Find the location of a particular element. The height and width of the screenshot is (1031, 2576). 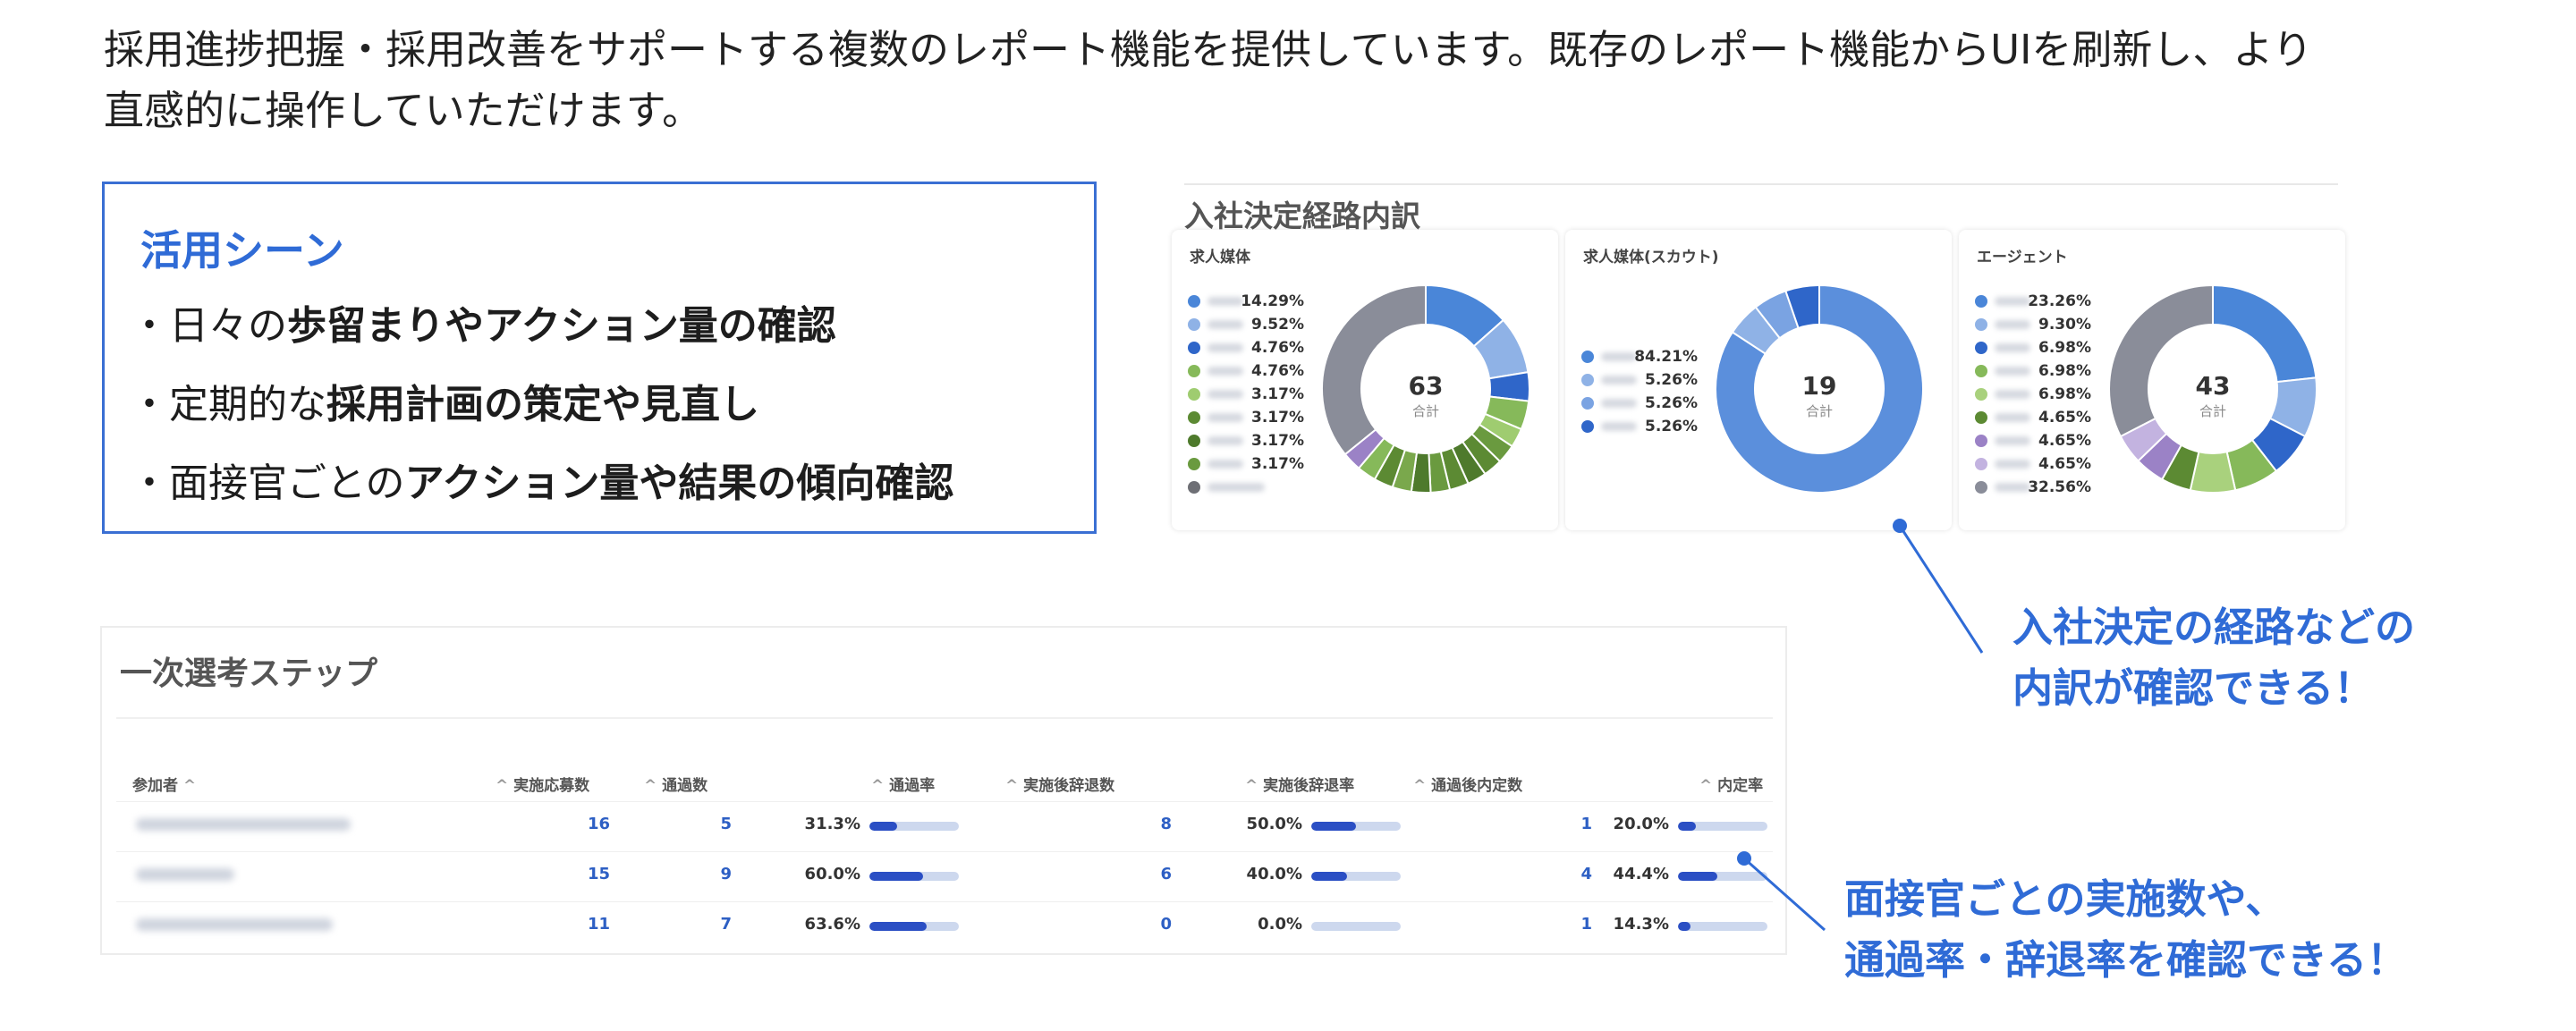

legend-percent: 23.26% is located at coordinates (2059, 301).